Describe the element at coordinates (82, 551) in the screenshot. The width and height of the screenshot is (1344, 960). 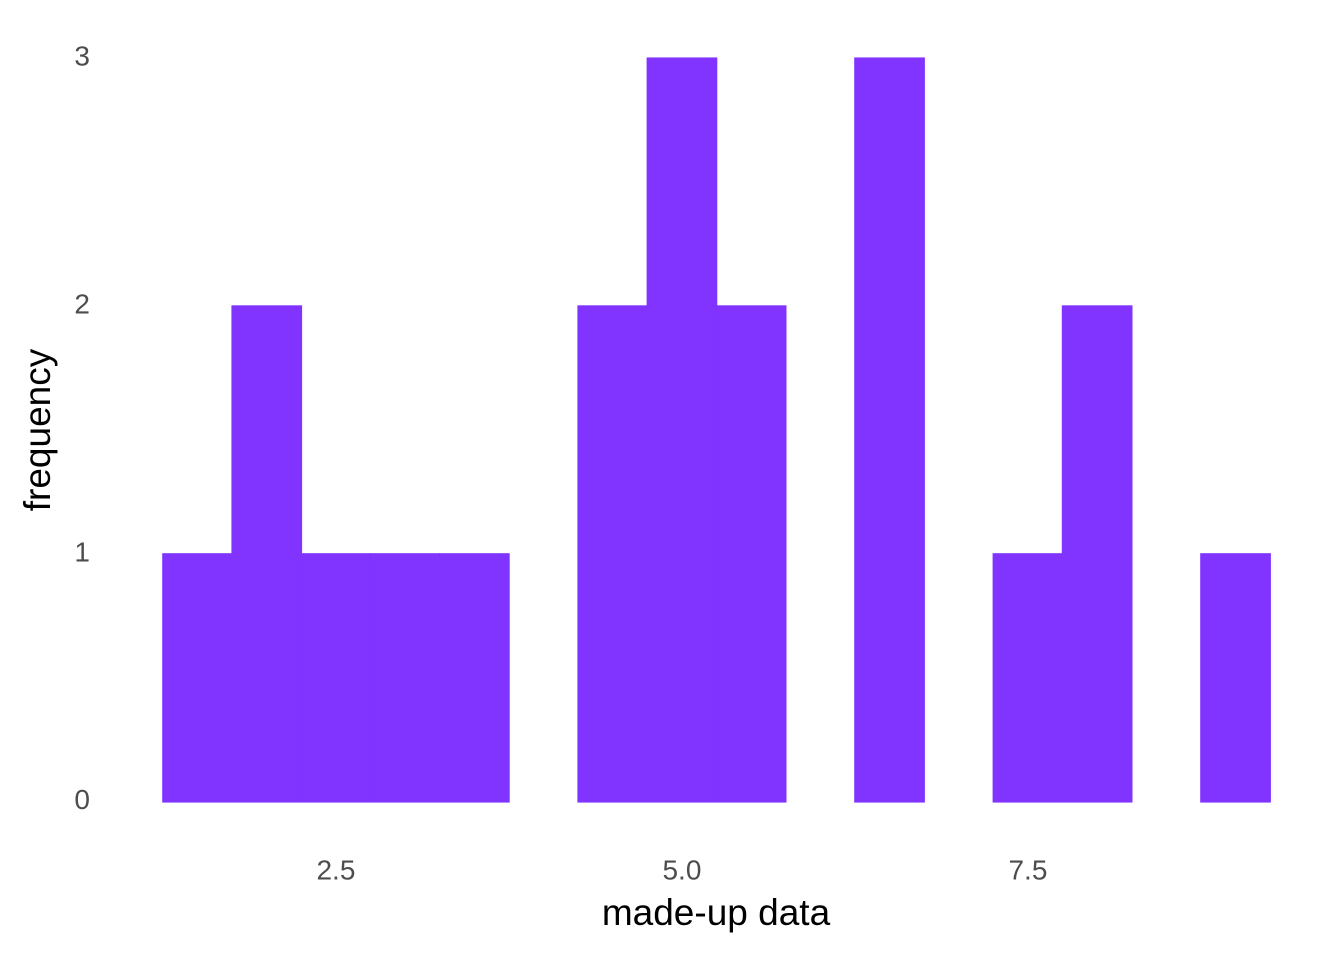
I see `y-tick-label: 1` at that location.